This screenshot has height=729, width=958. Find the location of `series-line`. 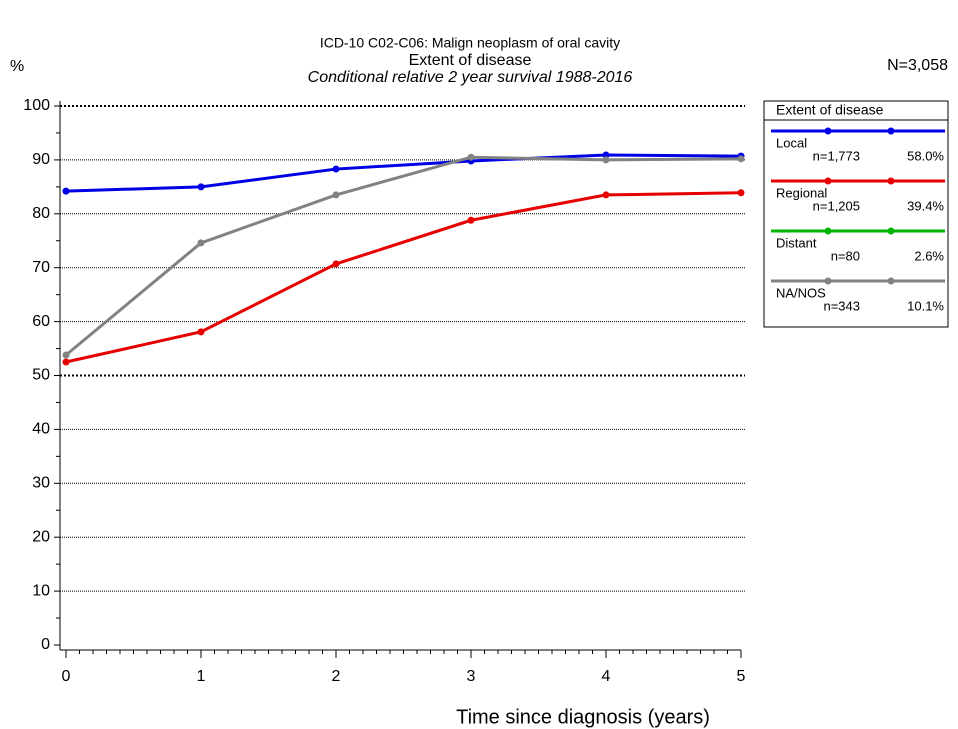

series-line is located at coordinates (403, 173).